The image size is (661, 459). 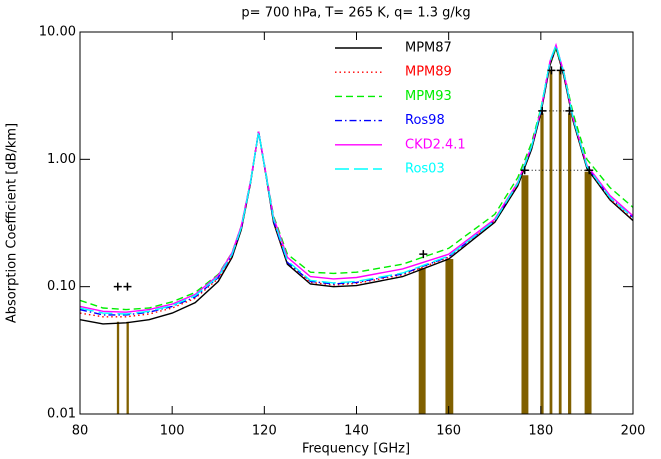 I want to click on x-tick-label: 80, so click(x=80, y=431).